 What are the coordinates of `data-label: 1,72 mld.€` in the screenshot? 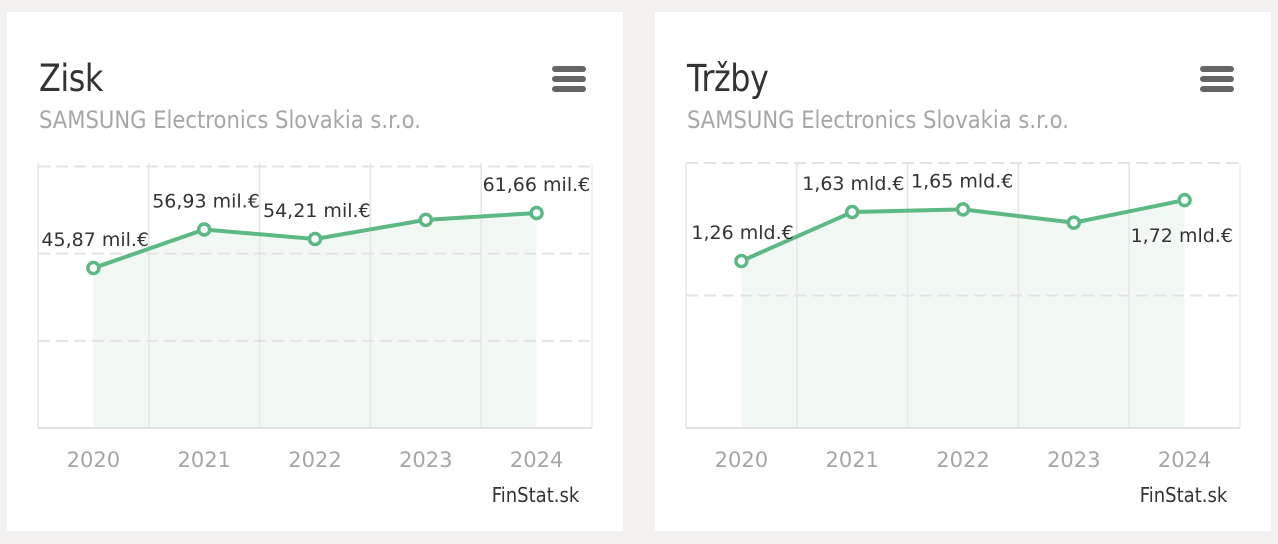 It's located at (1182, 236).